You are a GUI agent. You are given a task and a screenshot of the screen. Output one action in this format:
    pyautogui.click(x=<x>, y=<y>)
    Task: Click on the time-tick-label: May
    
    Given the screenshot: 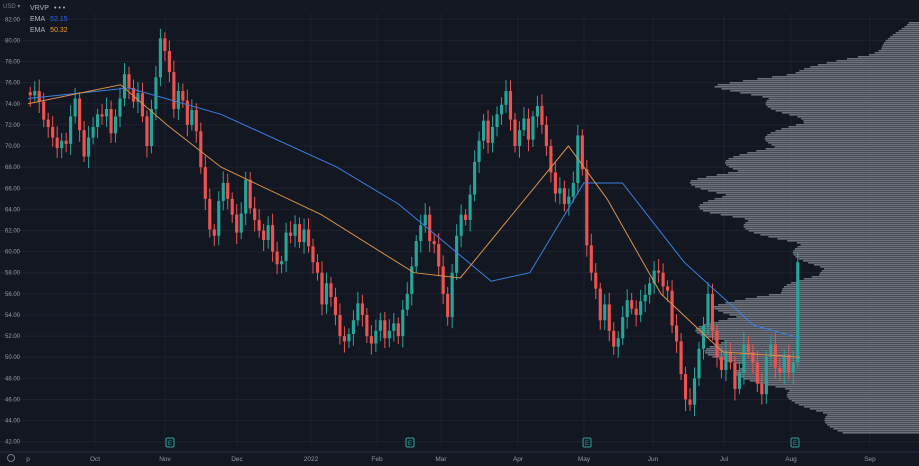 What is the action you would take?
    pyautogui.click(x=584, y=459)
    